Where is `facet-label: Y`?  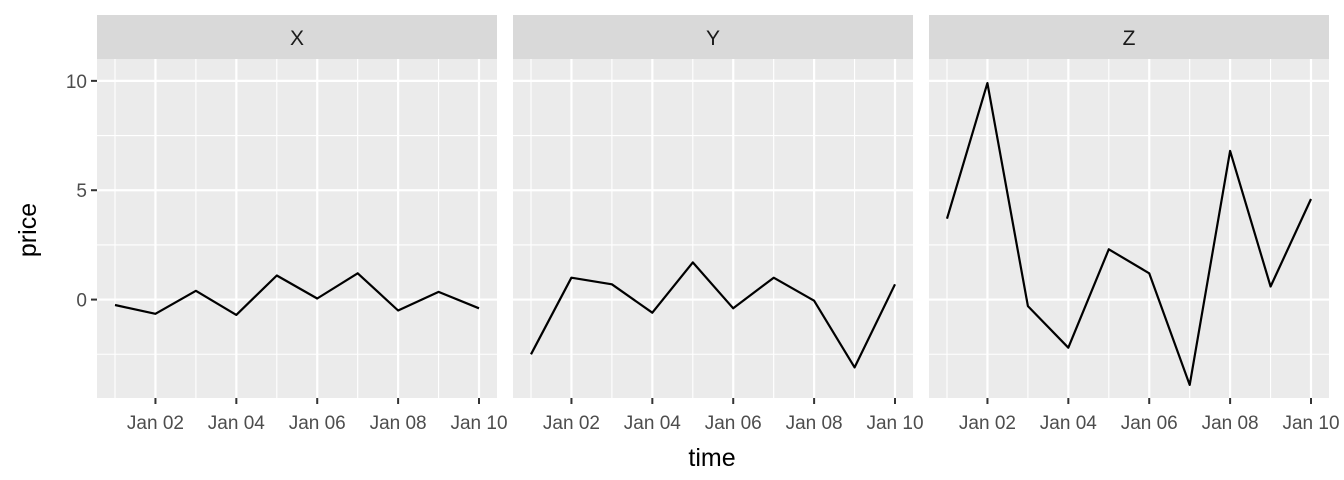
facet-label: Y is located at coordinates (713, 38).